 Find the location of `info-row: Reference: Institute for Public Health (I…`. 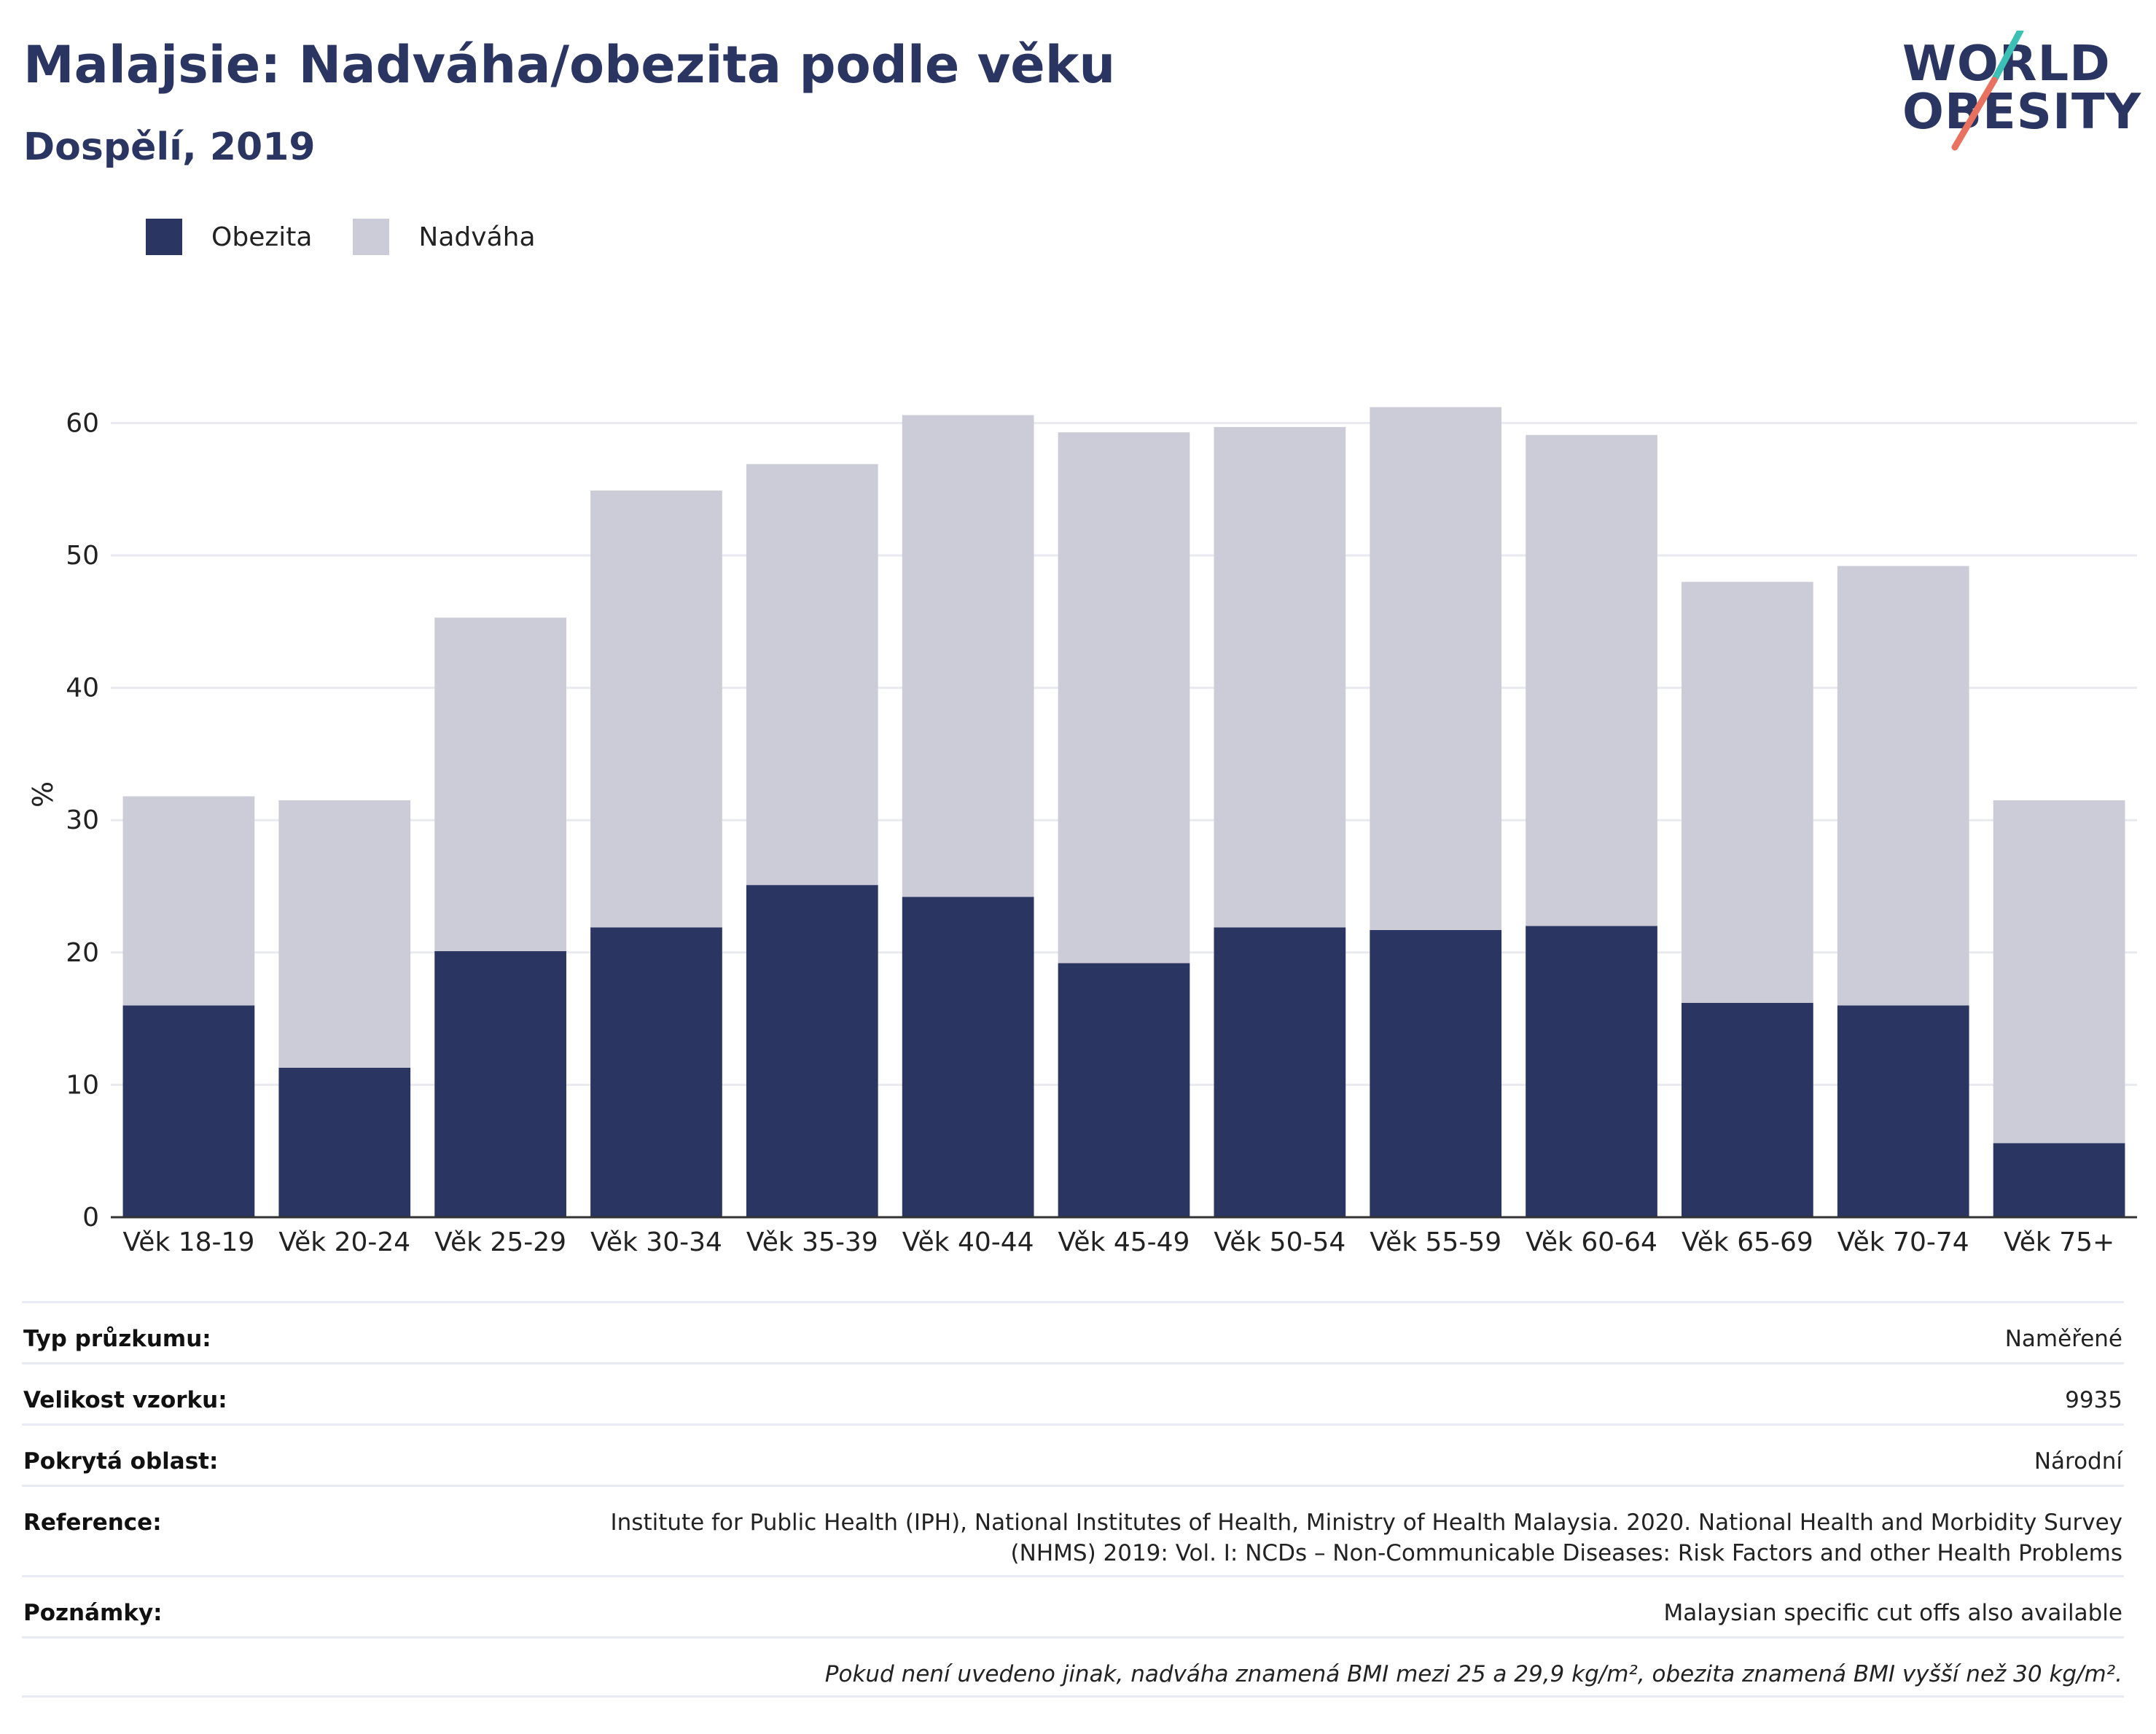

info-row: Reference: Institute for Public Health (I… is located at coordinates (1073, 1530).